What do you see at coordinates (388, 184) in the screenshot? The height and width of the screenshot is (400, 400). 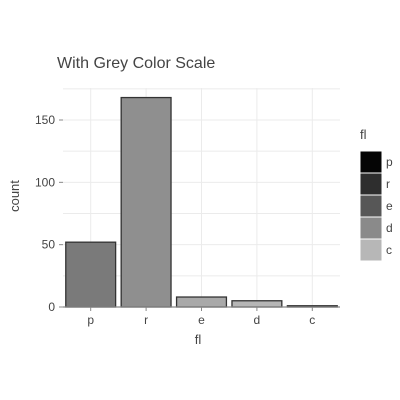 I see `legend-label-r: r` at bounding box center [388, 184].